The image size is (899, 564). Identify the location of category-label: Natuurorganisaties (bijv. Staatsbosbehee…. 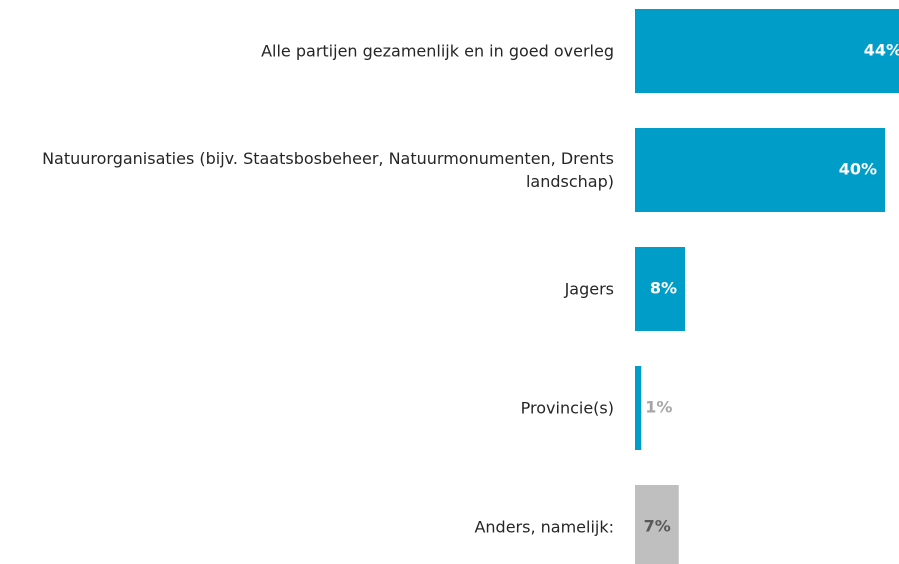
(328, 170).